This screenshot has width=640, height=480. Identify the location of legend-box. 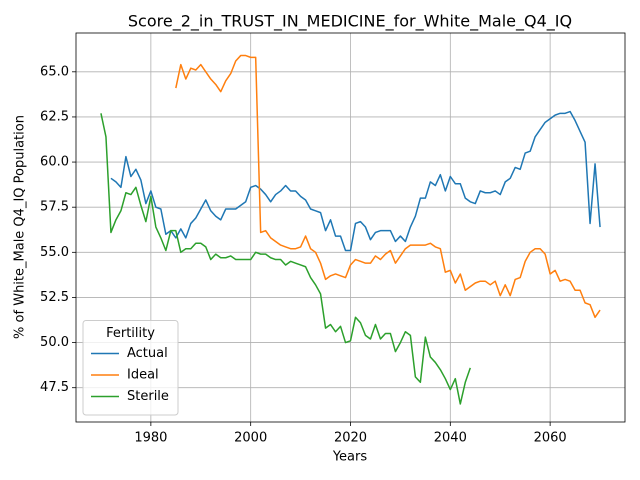
(130, 368).